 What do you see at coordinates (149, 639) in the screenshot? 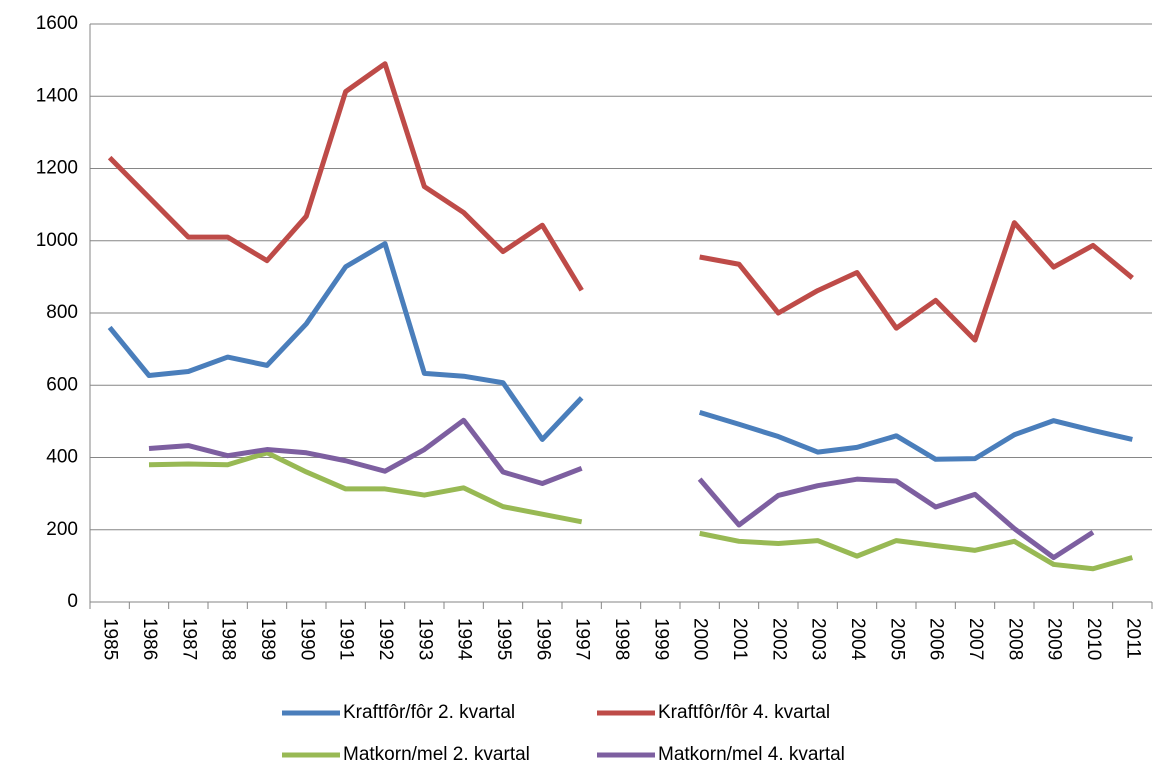
I see `x-tick-label: 1986` at bounding box center [149, 639].